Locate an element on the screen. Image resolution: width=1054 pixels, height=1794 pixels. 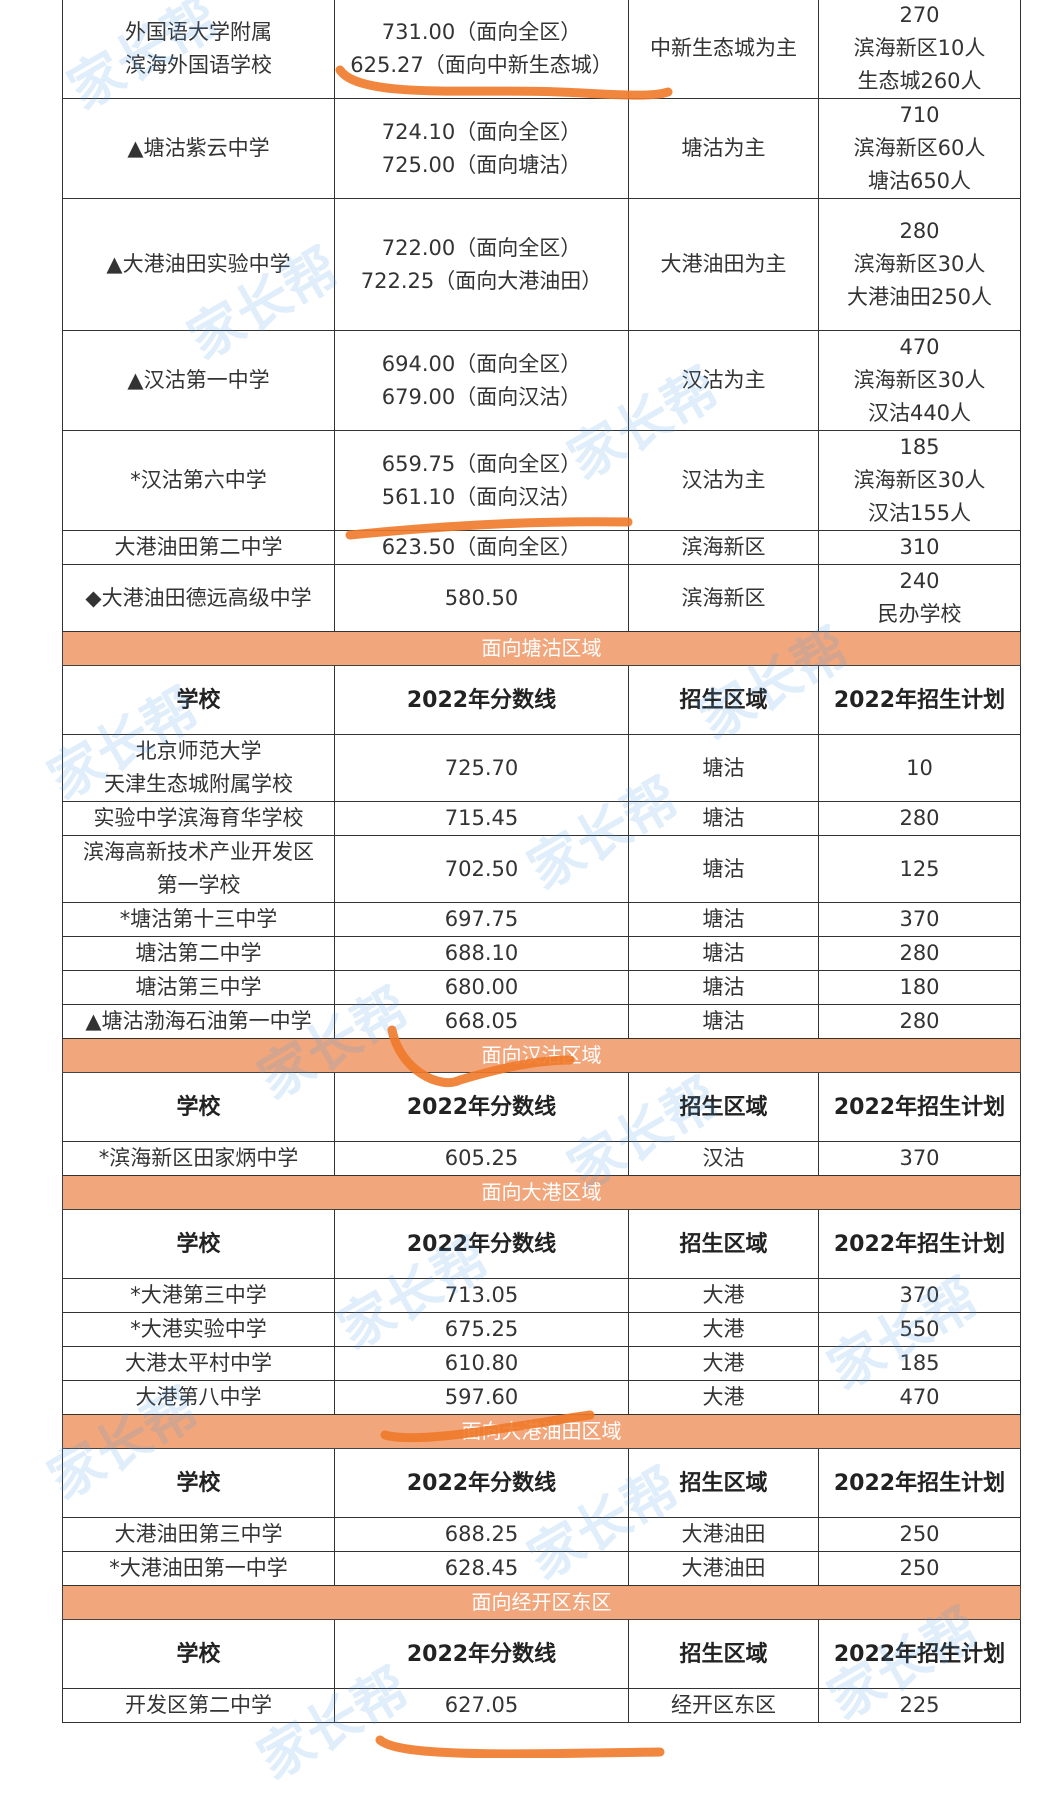
score-line: 725.70 is located at coordinates (481, 768).